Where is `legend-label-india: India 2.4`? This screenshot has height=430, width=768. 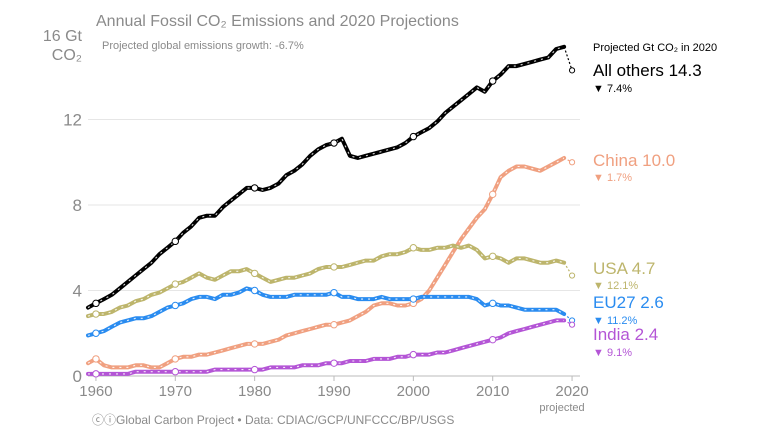 legend-label-india: India 2.4 is located at coordinates (625, 334).